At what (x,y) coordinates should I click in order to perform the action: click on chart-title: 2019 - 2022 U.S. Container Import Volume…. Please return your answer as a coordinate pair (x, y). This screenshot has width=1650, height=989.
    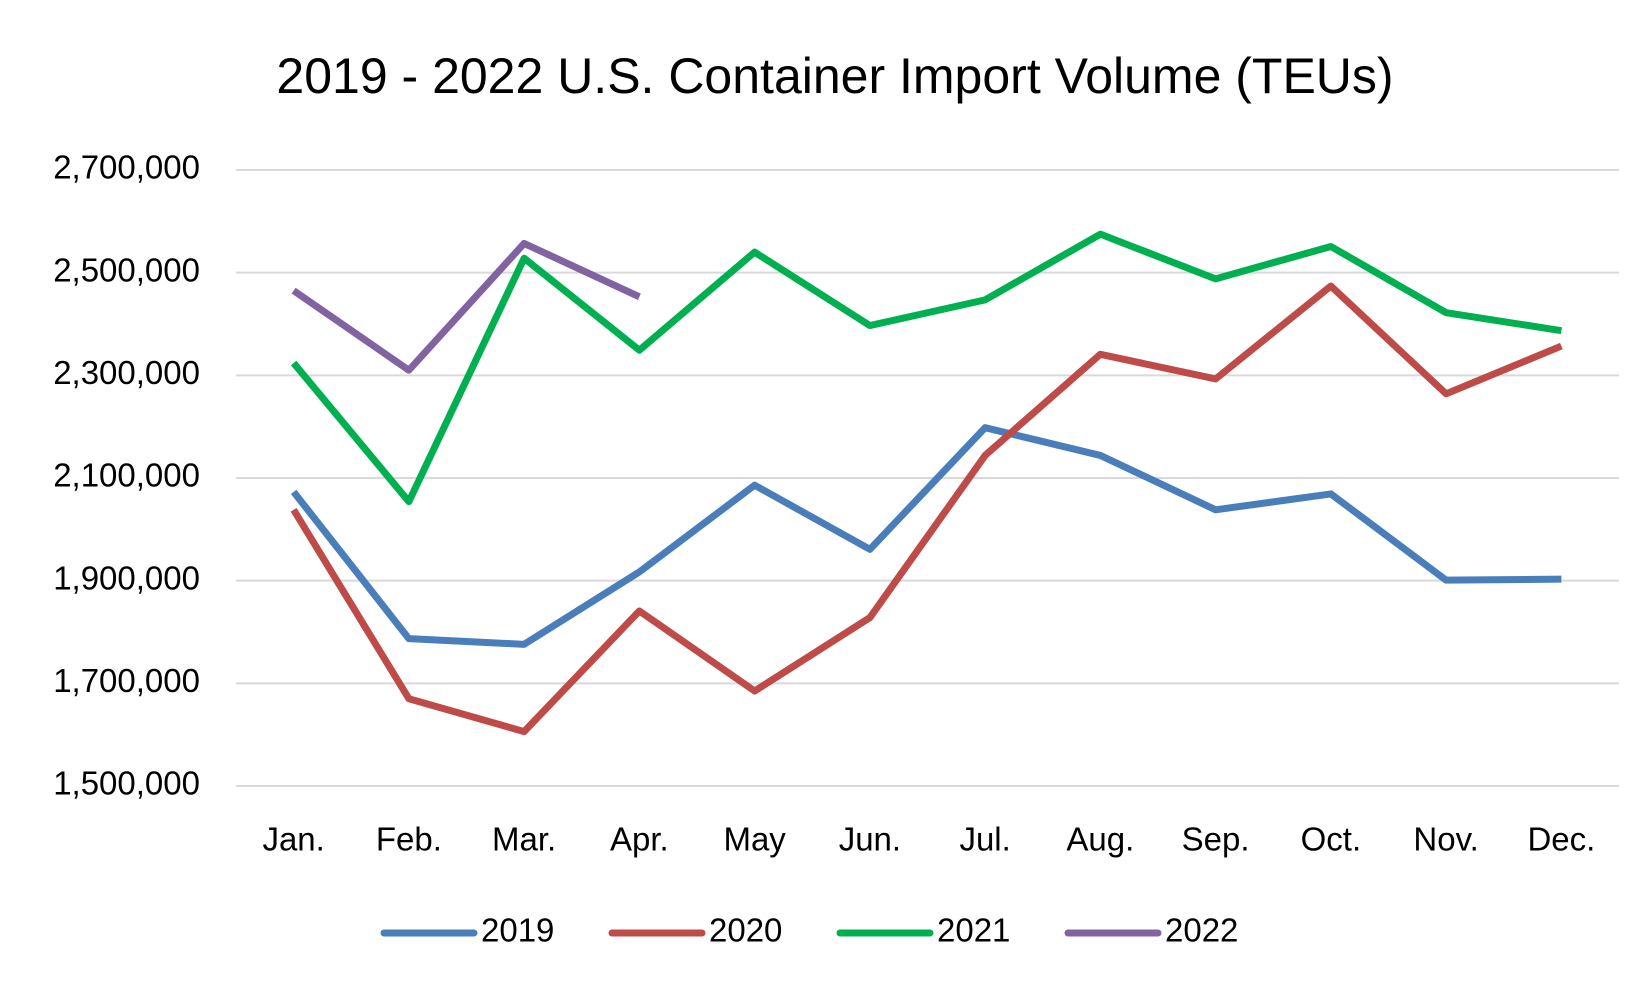
    Looking at the image, I should click on (834, 76).